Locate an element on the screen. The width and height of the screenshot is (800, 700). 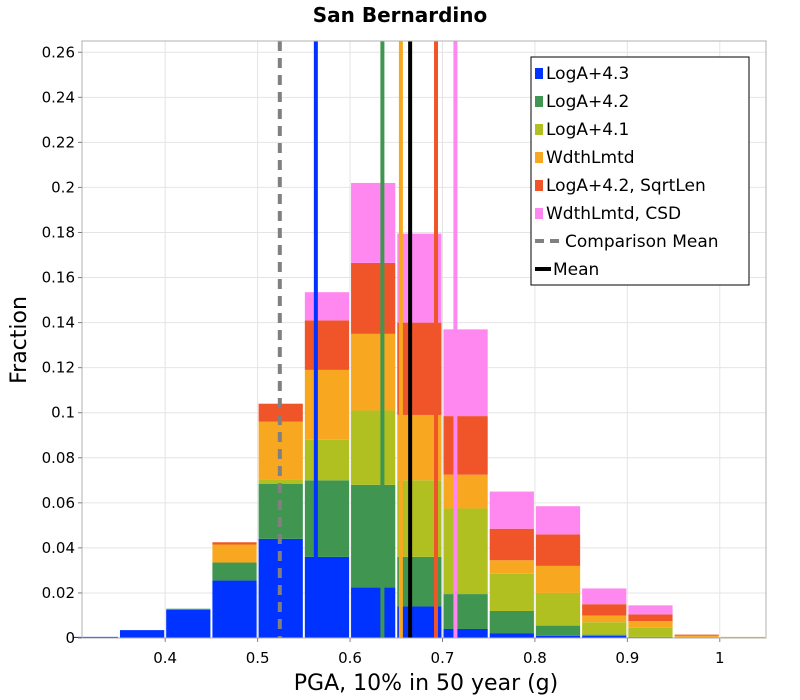
legend-label: Comparison Mean is located at coordinates (642, 242).